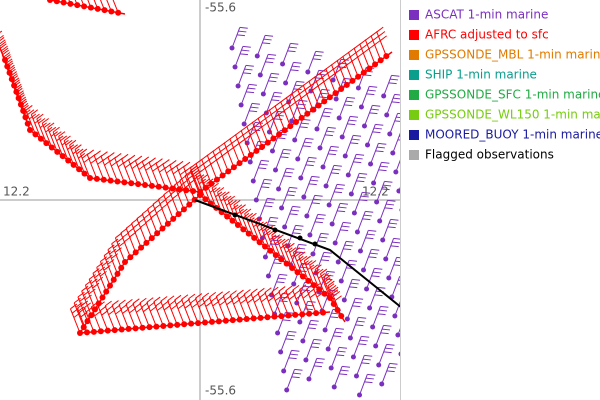 The width and height of the screenshot is (600, 400). Describe the element at coordinates (512, 95) in the screenshot. I see `legend-label: GPSSONDE_SFC 1-min marine` at that location.